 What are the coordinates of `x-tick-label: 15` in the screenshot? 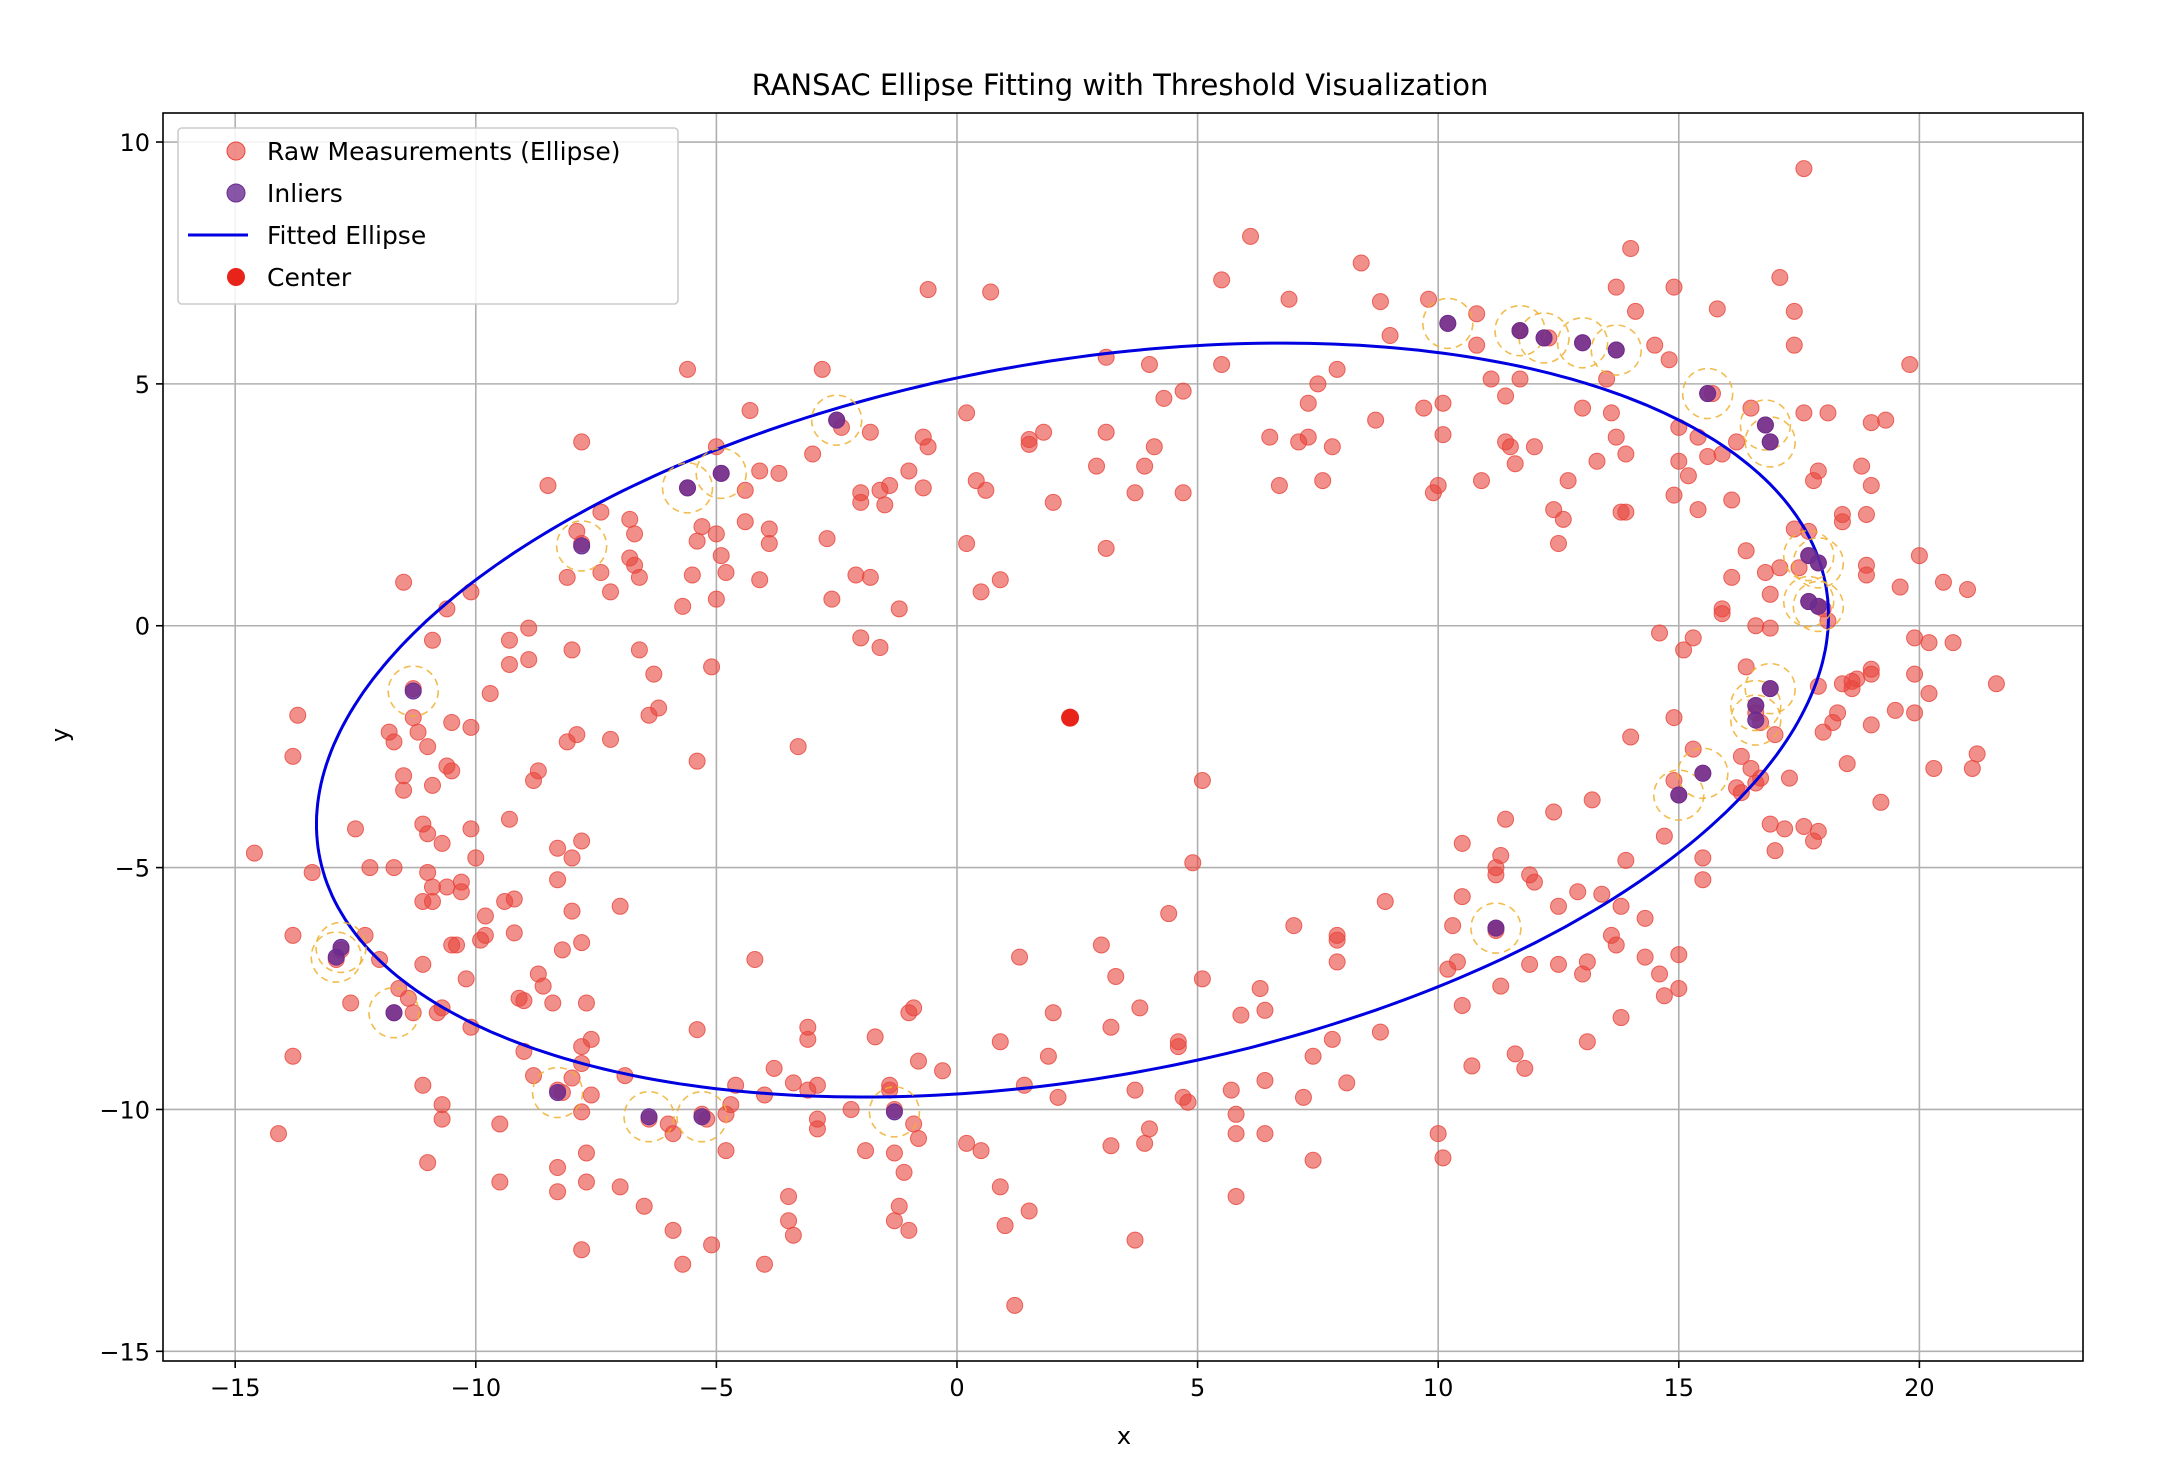 It's located at (1679, 1388).